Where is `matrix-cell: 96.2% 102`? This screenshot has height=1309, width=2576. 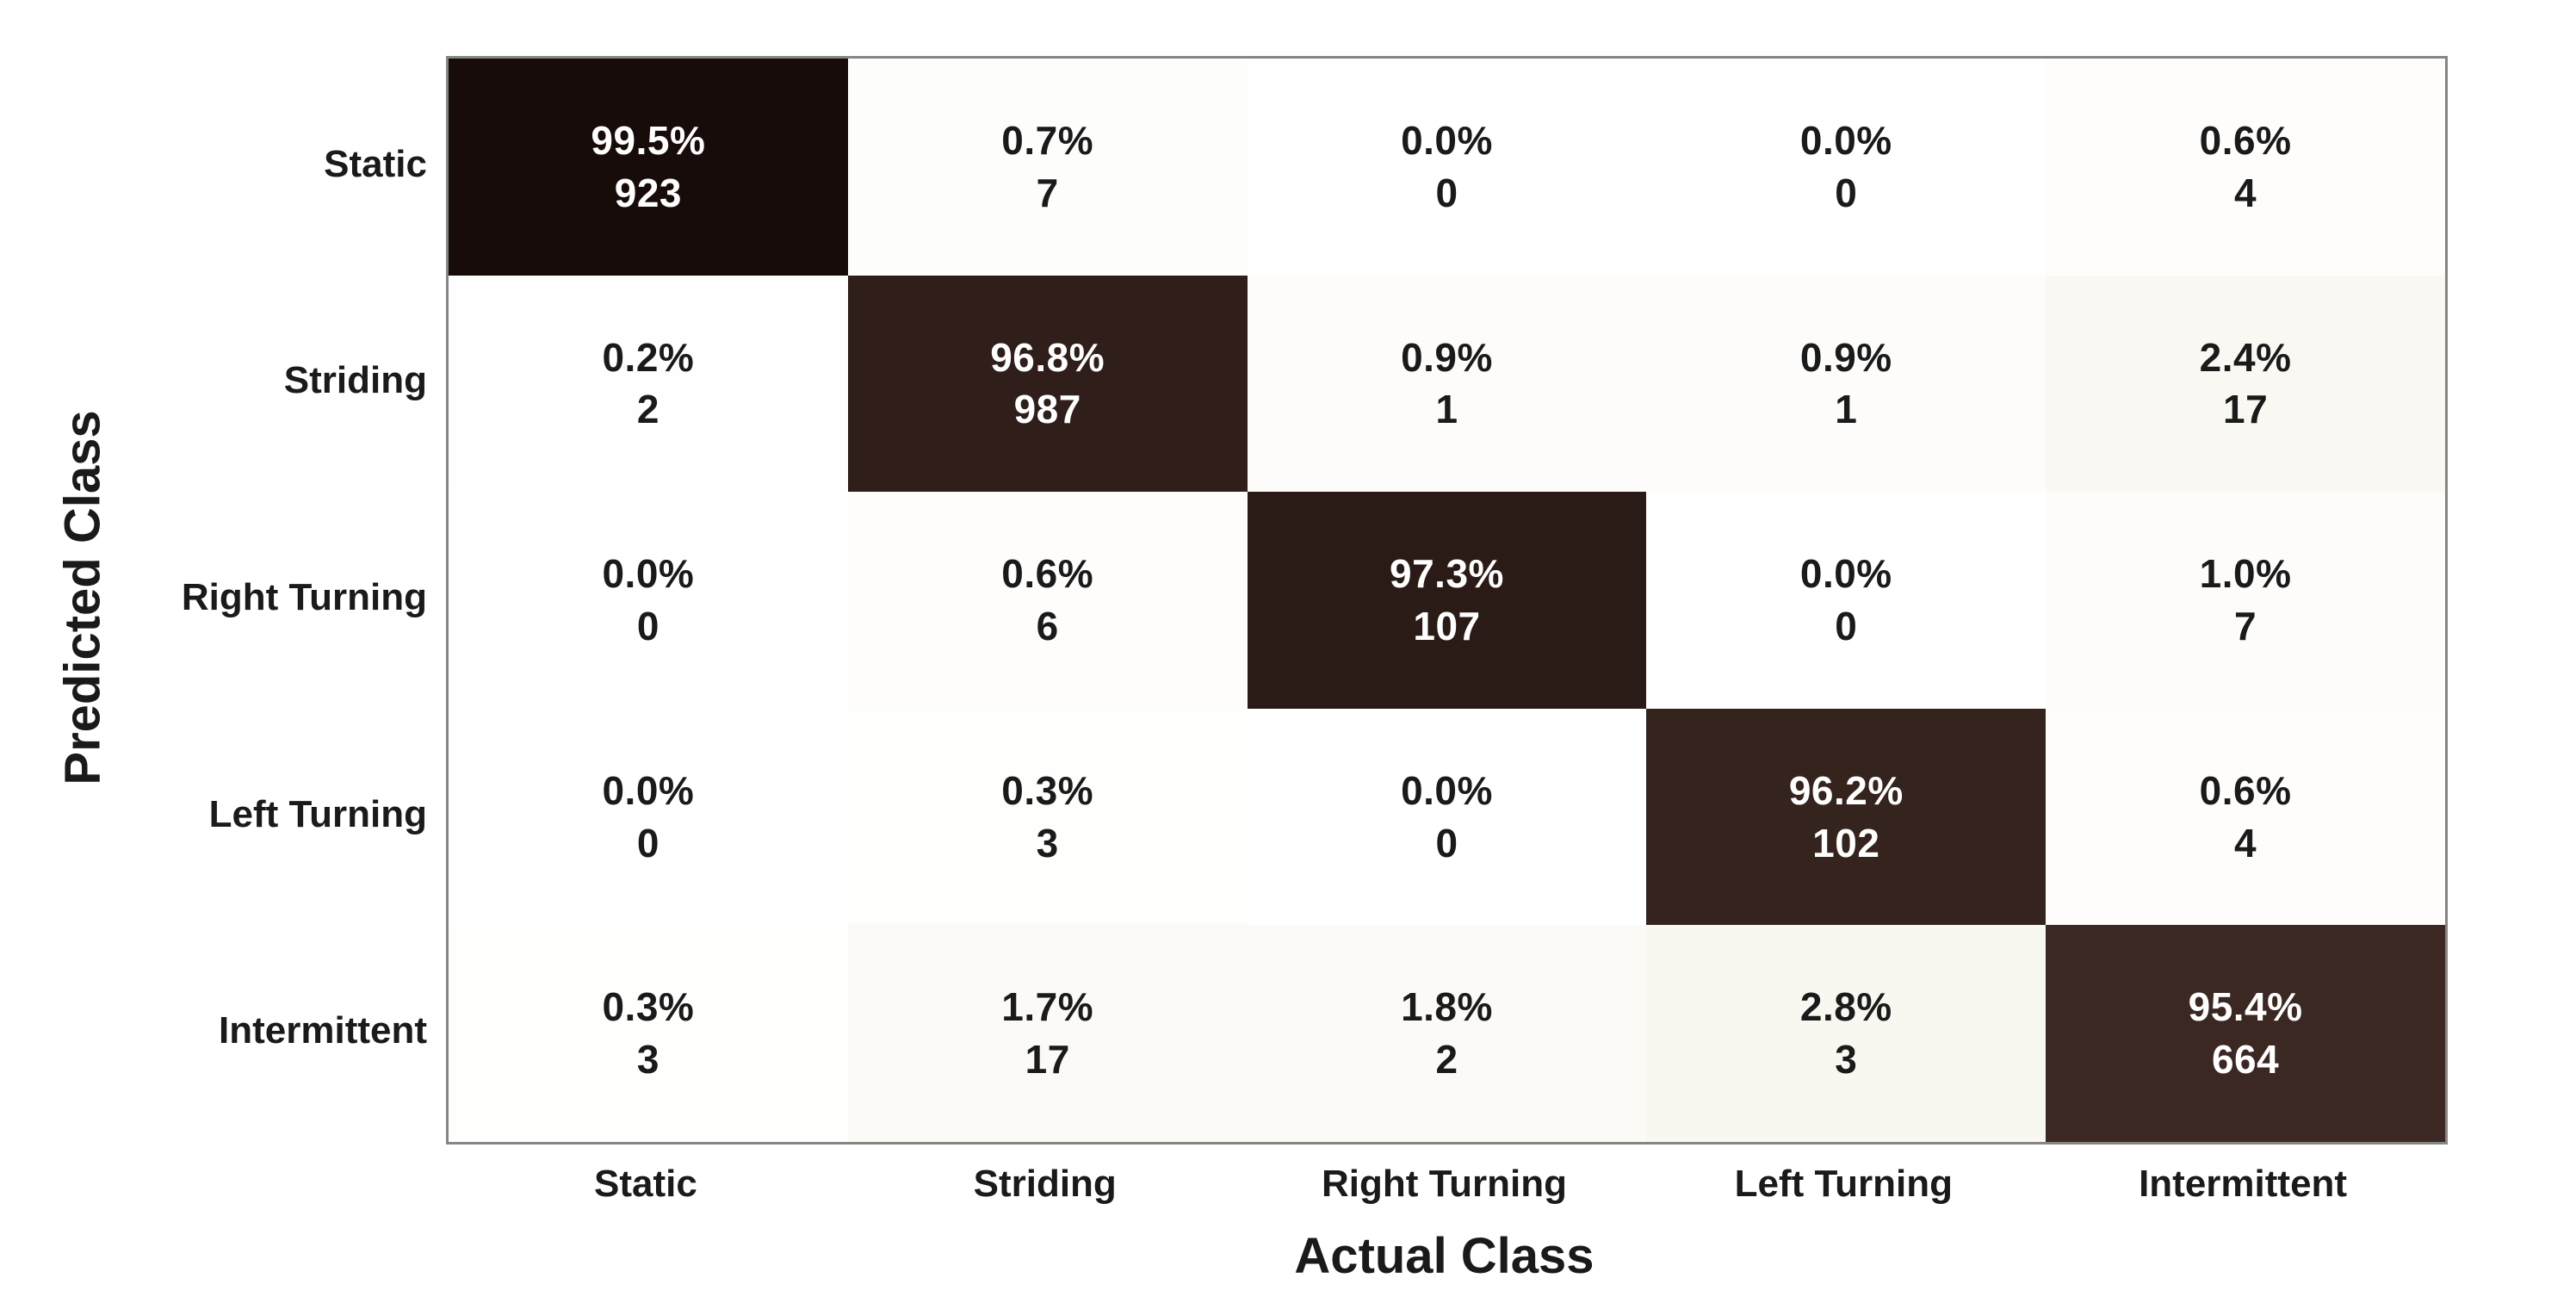
matrix-cell: 96.2% 102 is located at coordinates (1847, 817).